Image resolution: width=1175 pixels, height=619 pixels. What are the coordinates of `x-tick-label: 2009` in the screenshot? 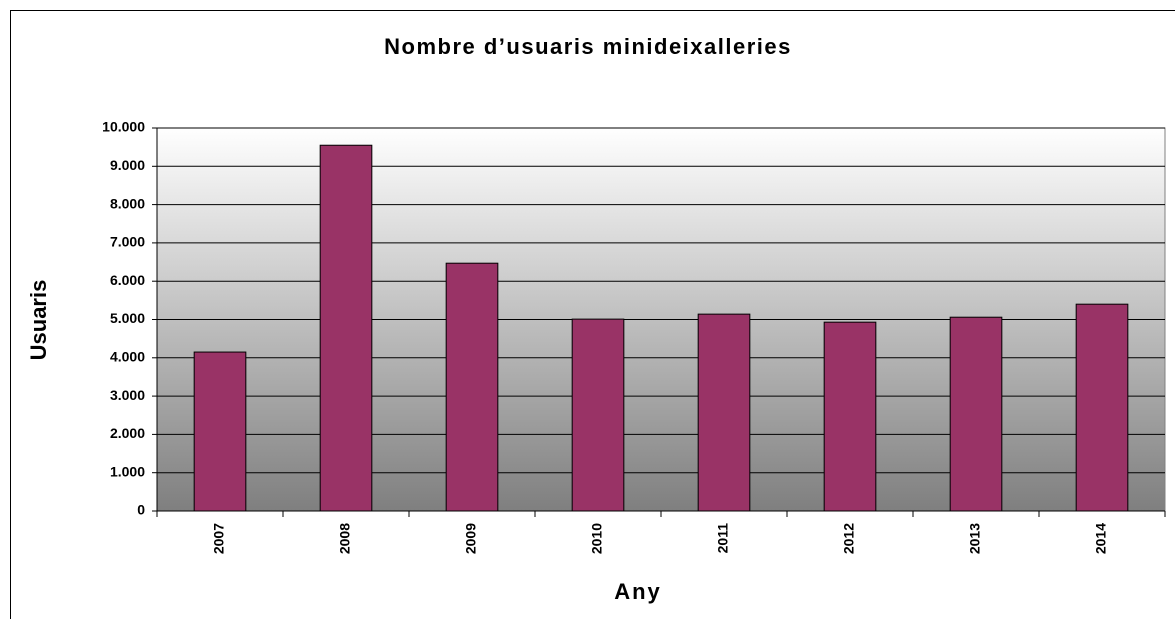 It's located at (471, 538).